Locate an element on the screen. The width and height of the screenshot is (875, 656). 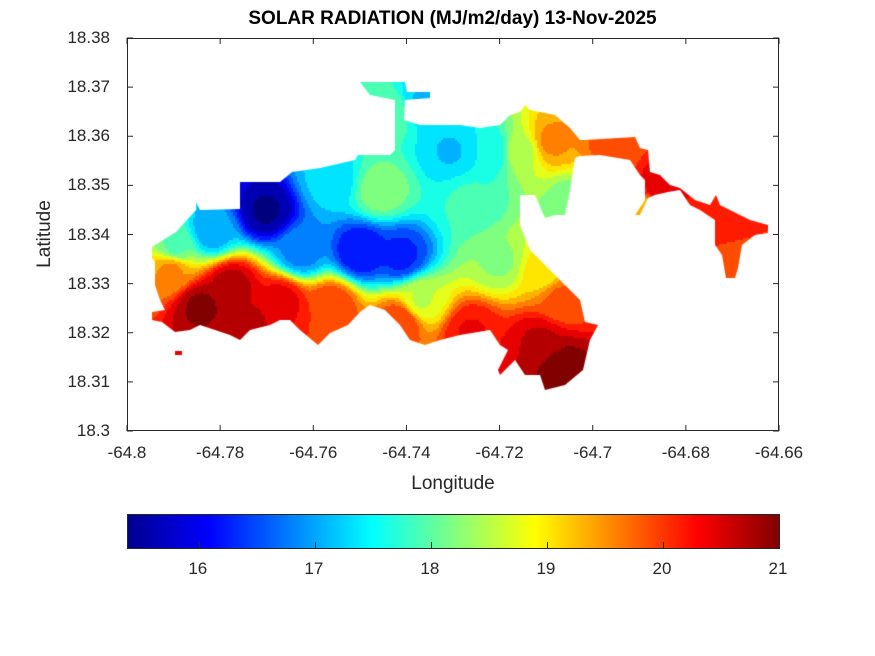
y-tick-label: 18.3 is located at coordinates (93, 430).